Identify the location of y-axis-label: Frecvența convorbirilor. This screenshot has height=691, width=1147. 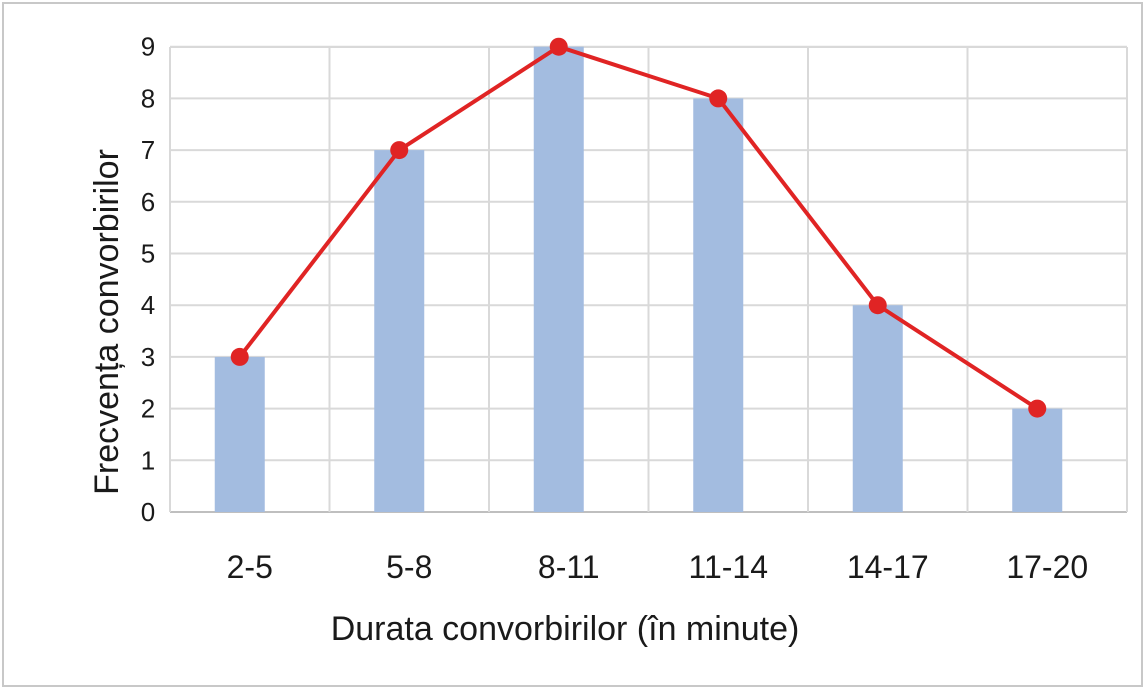
(107, 322).